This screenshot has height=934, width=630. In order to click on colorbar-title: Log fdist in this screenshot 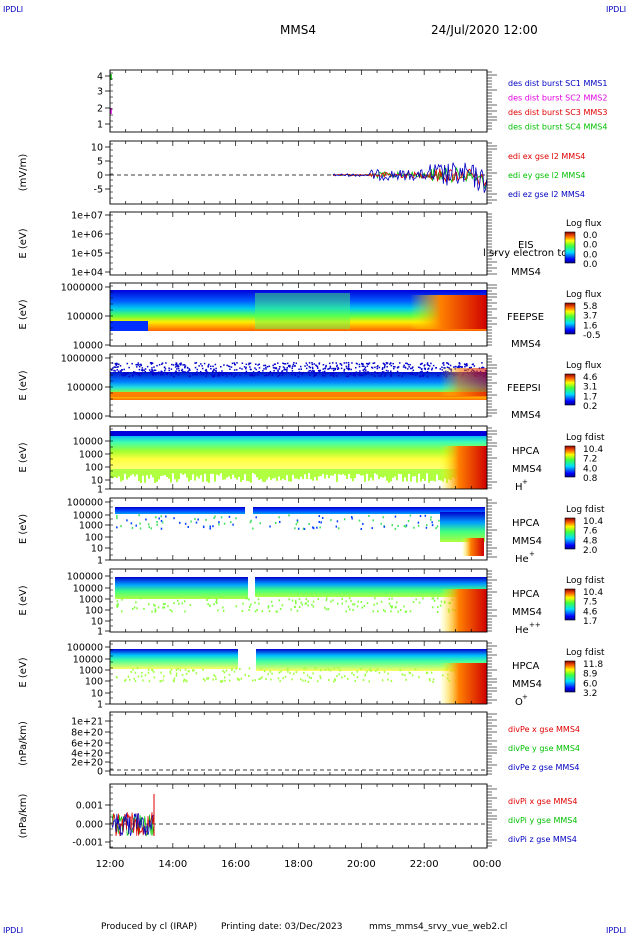, I will do `click(585, 653)`.